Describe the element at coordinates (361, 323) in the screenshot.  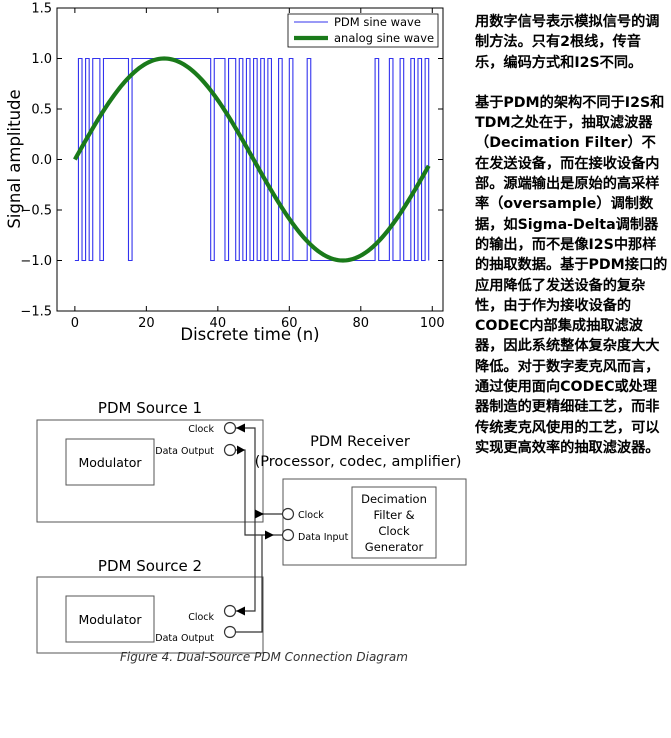
I see `x-tick-label: 80` at that location.